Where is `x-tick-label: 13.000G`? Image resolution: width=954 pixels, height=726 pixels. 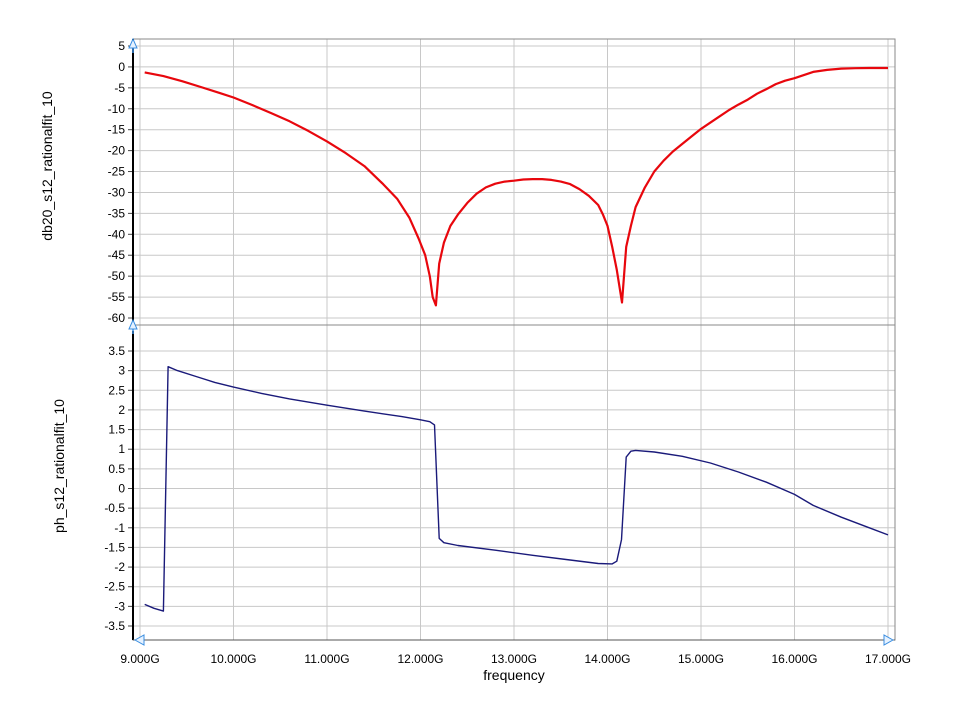
x-tick-label: 13.000G is located at coordinates (514, 659).